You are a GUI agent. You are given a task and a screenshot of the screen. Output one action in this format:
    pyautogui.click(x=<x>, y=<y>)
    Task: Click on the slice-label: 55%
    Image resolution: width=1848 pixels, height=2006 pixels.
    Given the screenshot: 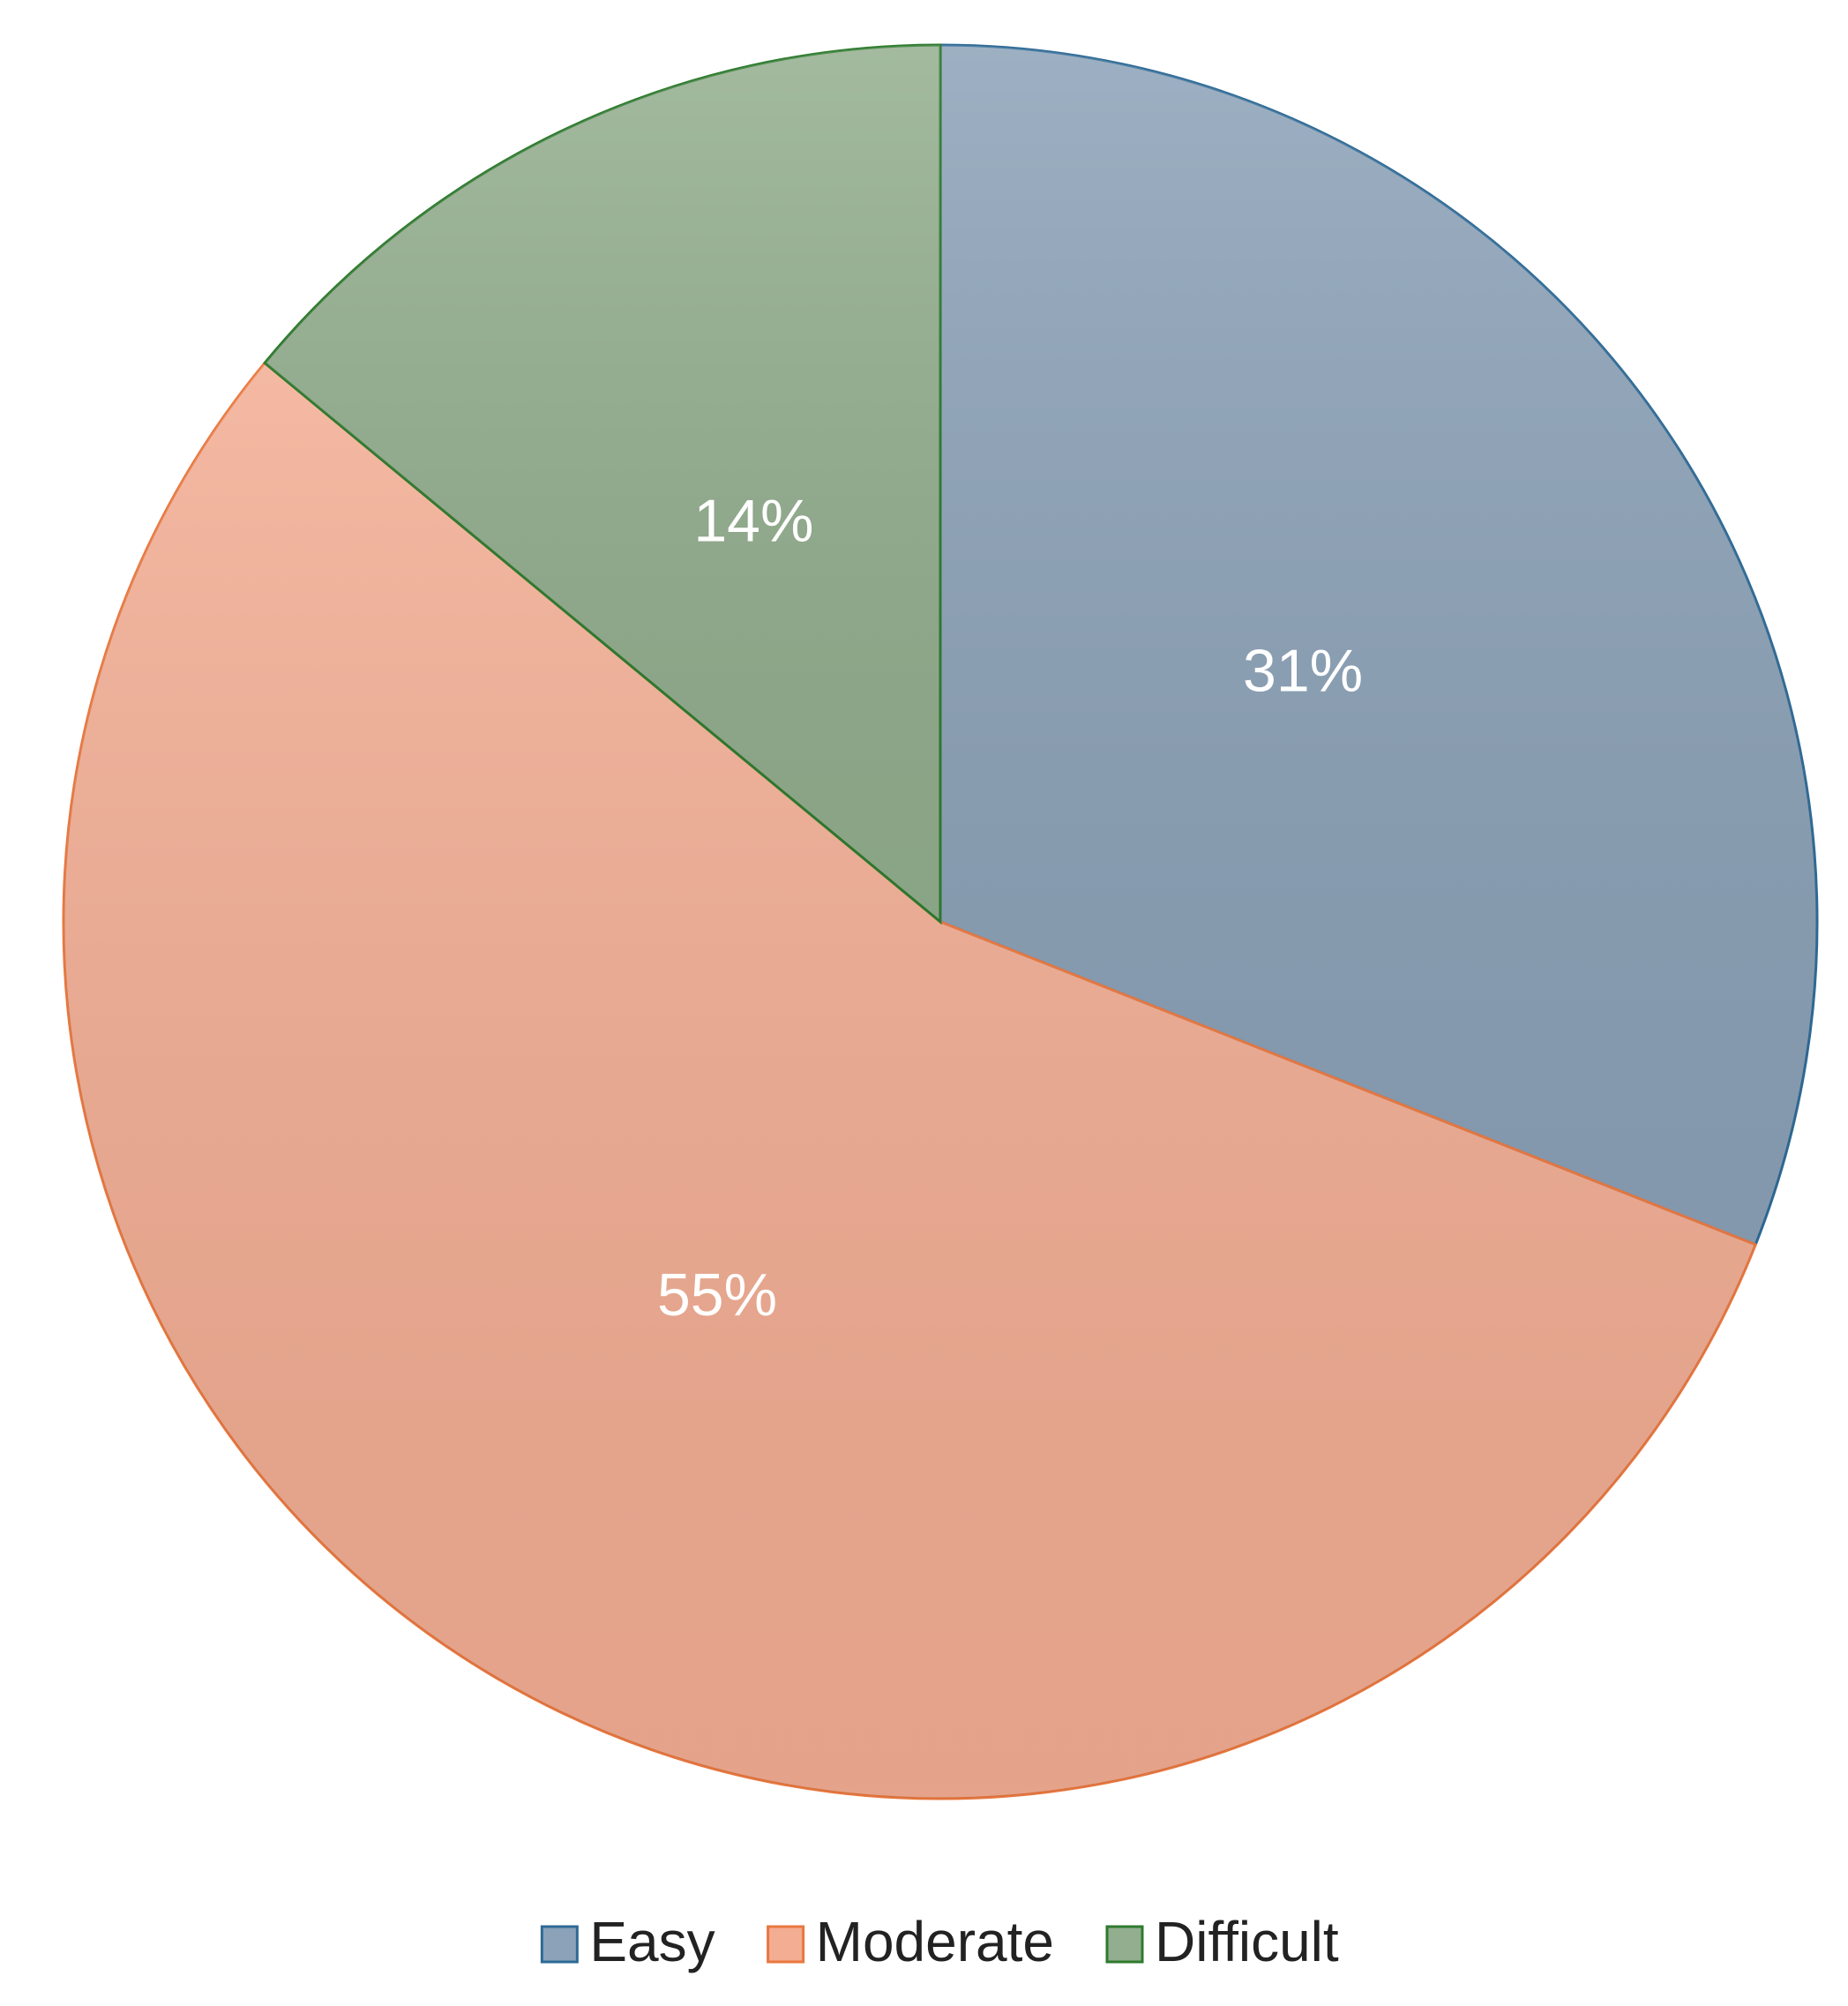 What is the action you would take?
    pyautogui.click(x=717, y=1295)
    